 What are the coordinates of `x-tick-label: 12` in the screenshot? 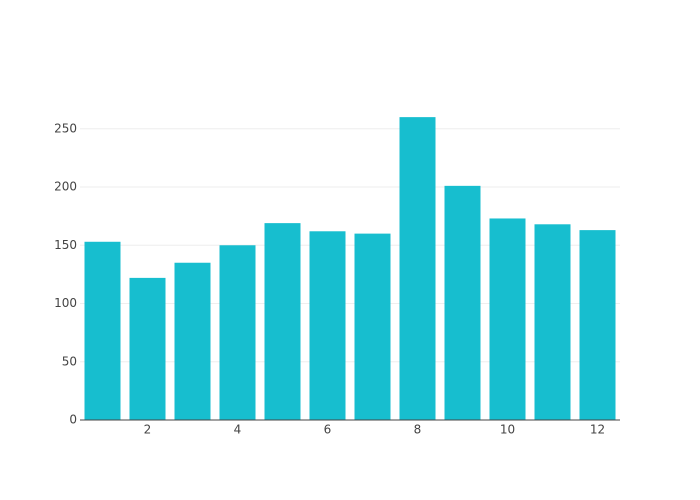 It's located at (597, 430).